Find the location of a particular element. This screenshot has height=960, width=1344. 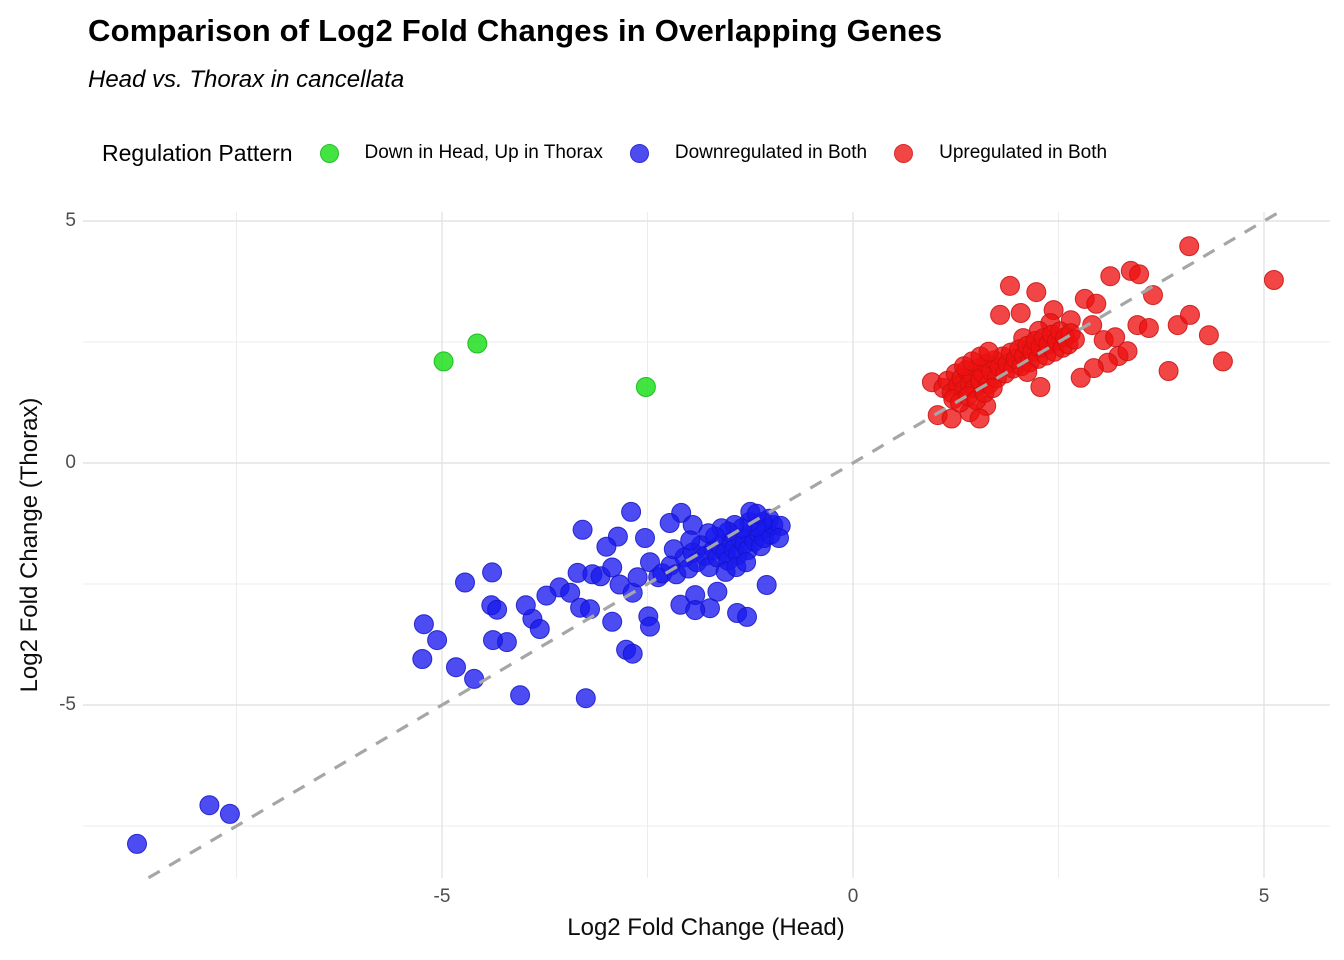

series-upregulated-in-both is located at coordinates (1102, 332).